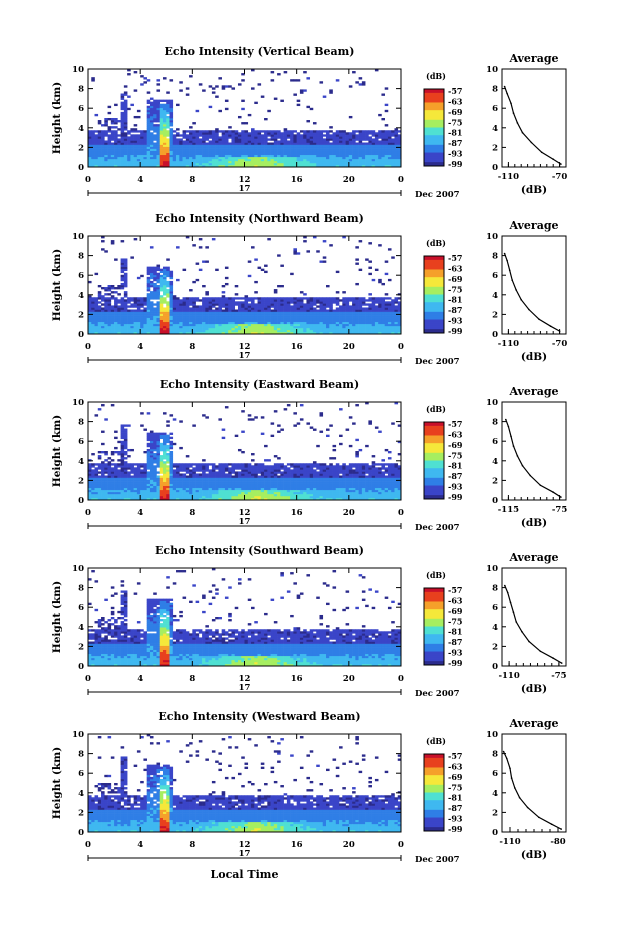 The image size is (621, 929). I want to click on average-y-tick-label: 6, so click(495, 276).